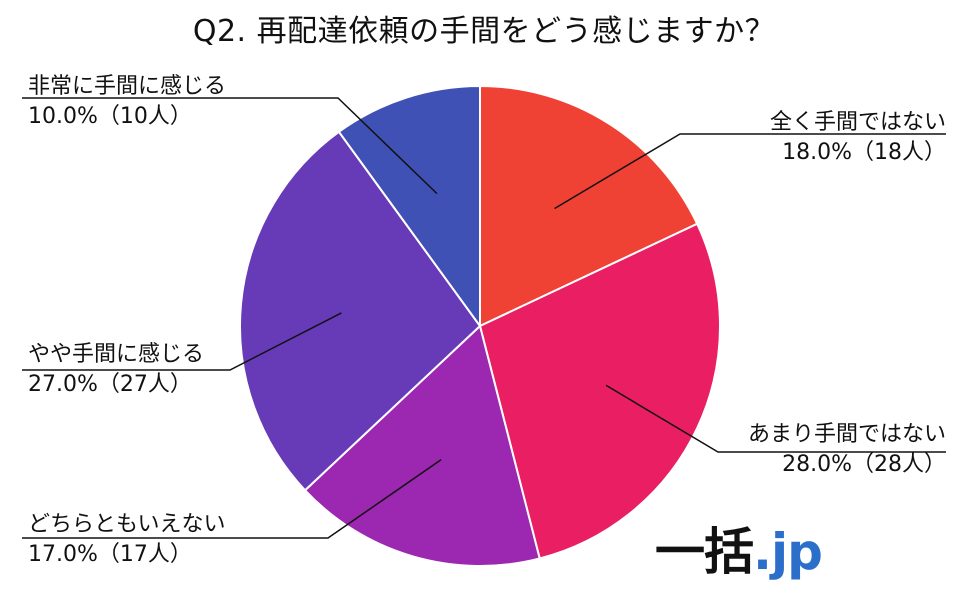  What do you see at coordinates (127, 86) in the screenshot?
I see `slice-4-label: 非常に手間に感じる` at bounding box center [127, 86].